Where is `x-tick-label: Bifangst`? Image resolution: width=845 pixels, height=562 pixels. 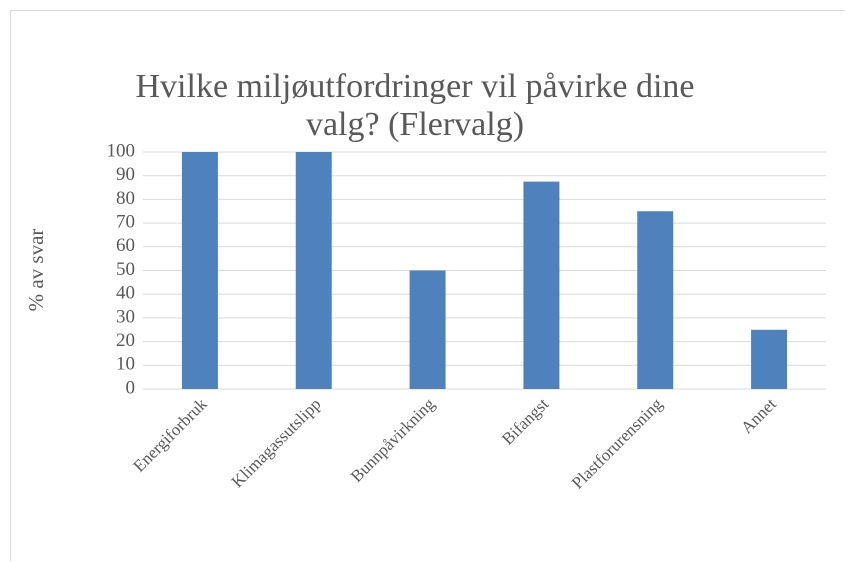 x-tick-label: Bifangst is located at coordinates (525, 421).